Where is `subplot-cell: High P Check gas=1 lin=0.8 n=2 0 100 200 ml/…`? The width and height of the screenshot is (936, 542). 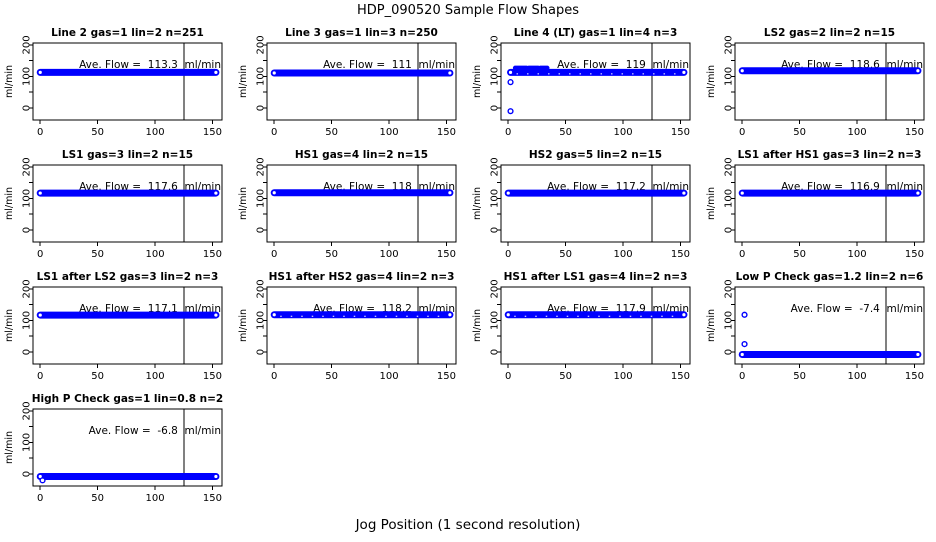 subplot-cell: High P Check gas=1 lin=0.8 n=2 0 100 200 ml/… is located at coordinates (117, 449).